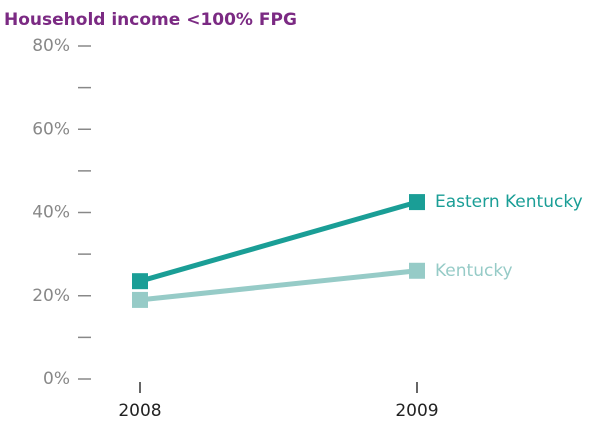  I want to click on chart-title: Household income <100% FPG, so click(150, 20).